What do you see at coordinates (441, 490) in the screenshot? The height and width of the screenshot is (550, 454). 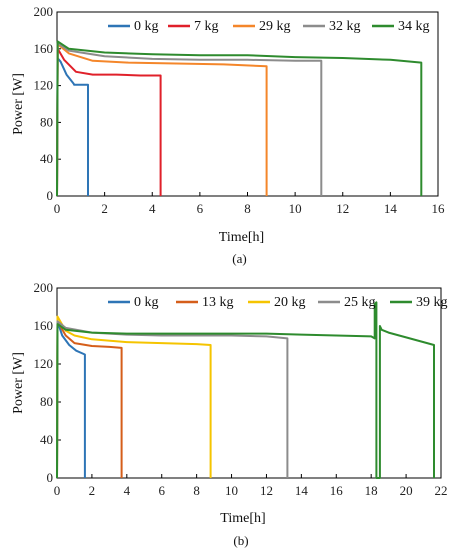 I see `chart2-xtick-label-11: 22` at bounding box center [441, 490].